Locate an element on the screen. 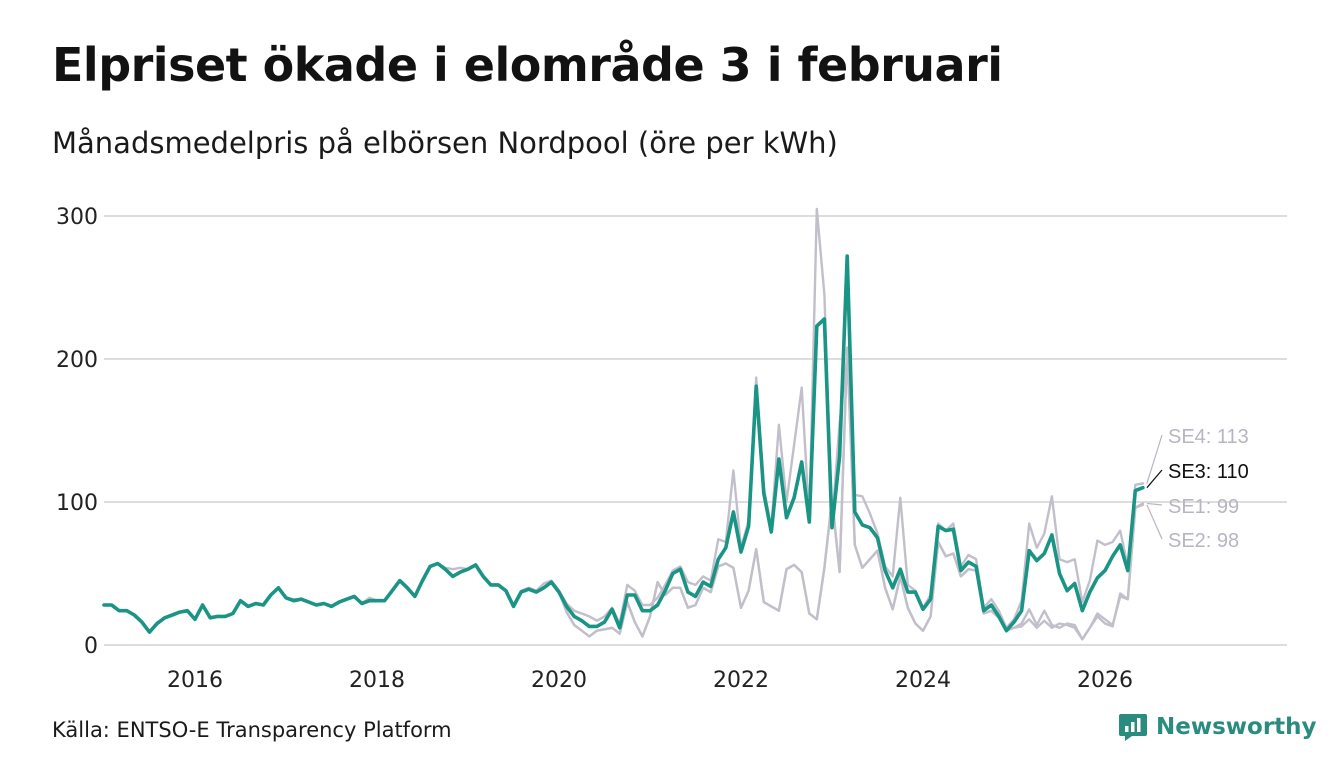 This screenshot has width=1340, height=780. y-tick-label: 200 is located at coordinates (77, 360).